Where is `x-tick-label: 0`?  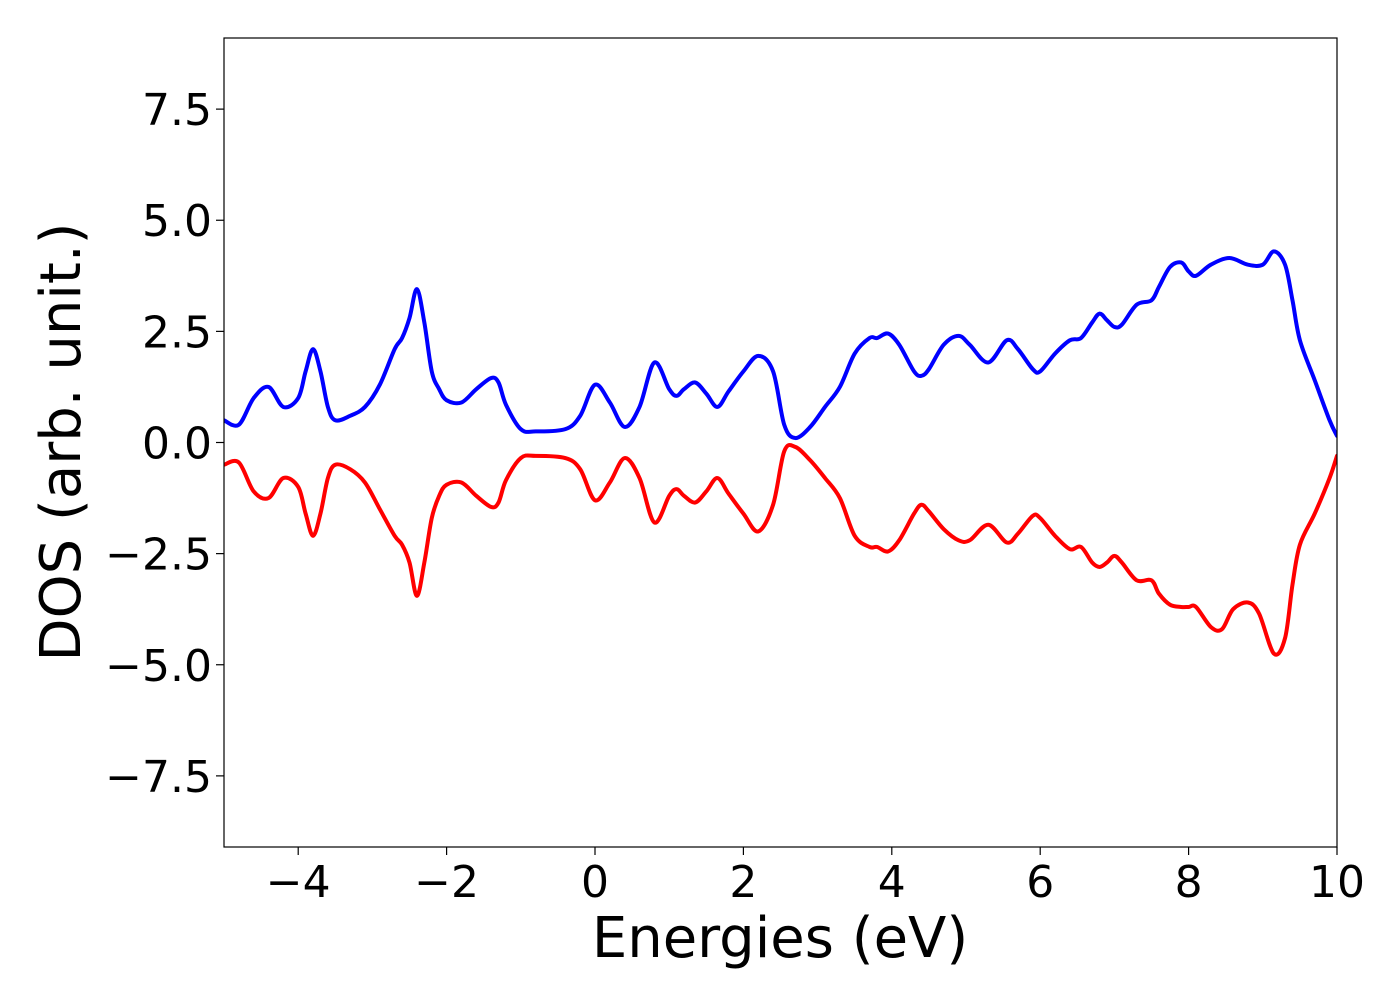
x-tick-label: 0 is located at coordinates (595, 882).